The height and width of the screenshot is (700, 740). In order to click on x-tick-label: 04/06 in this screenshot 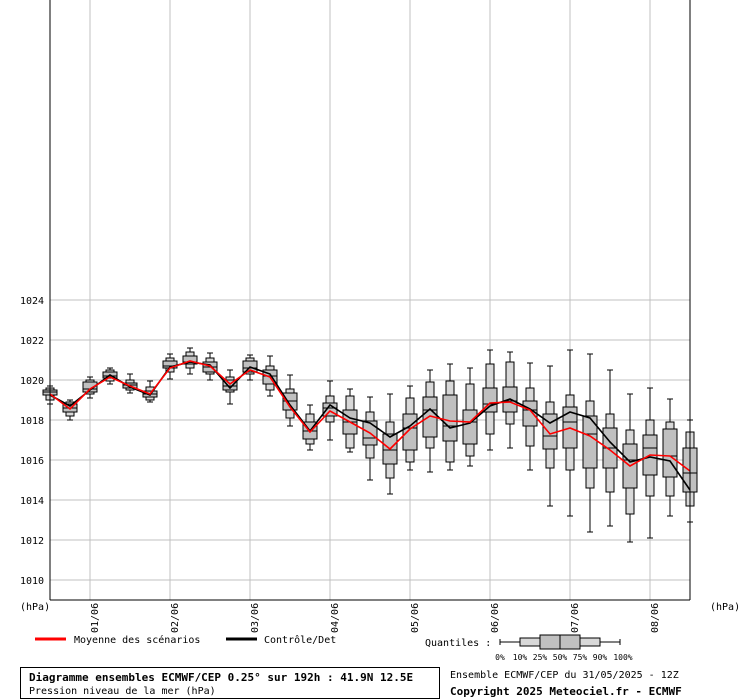, I will do `click(335, 618)`.